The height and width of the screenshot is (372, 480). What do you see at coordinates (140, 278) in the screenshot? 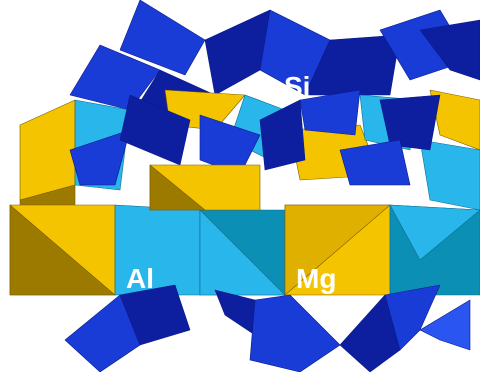
I see `al-label: Al` at bounding box center [140, 278].